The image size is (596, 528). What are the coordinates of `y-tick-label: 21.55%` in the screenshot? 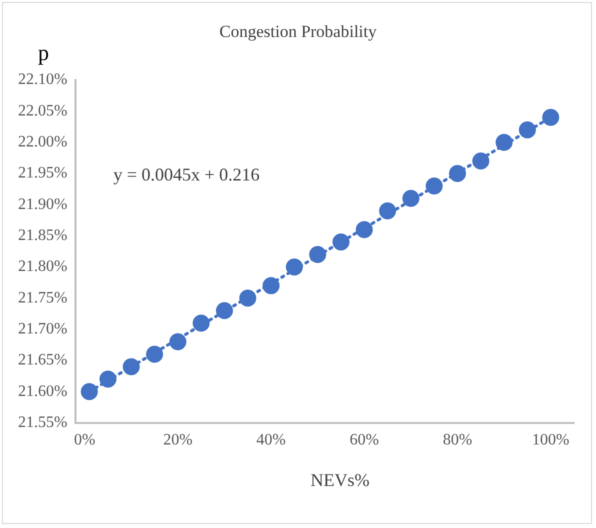 It's located at (43, 423).